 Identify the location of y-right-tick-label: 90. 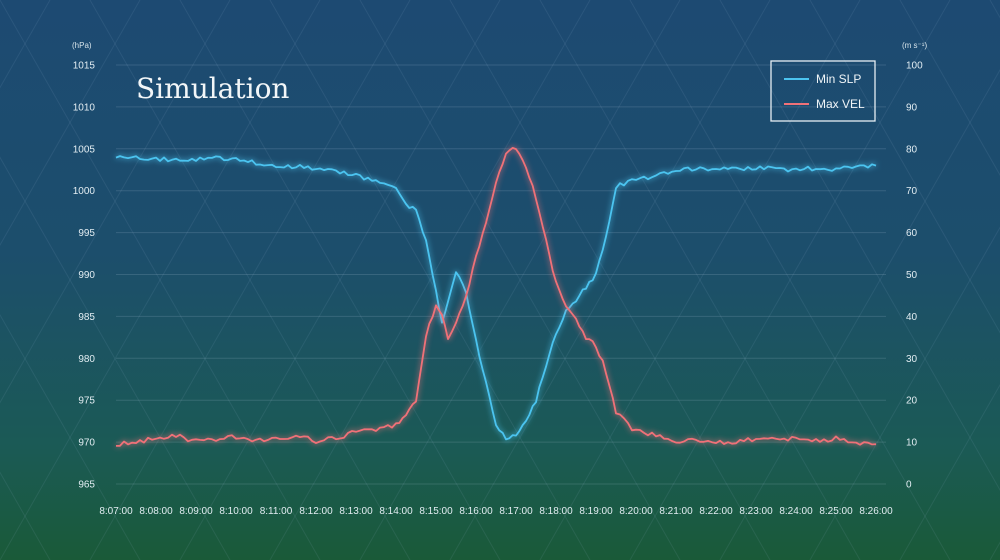
(912, 107).